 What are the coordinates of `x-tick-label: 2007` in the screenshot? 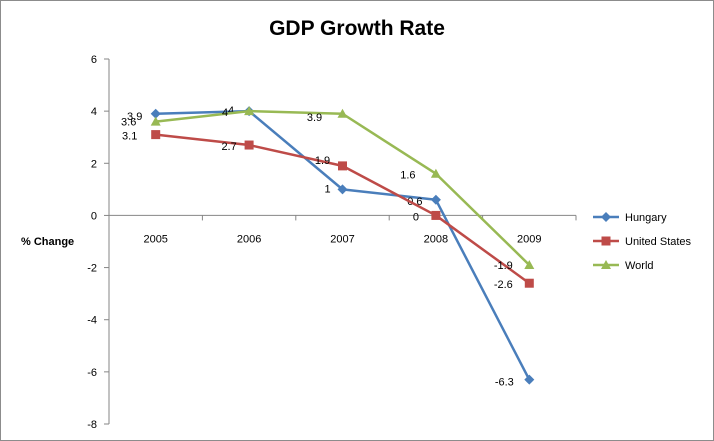 It's located at (342, 239).